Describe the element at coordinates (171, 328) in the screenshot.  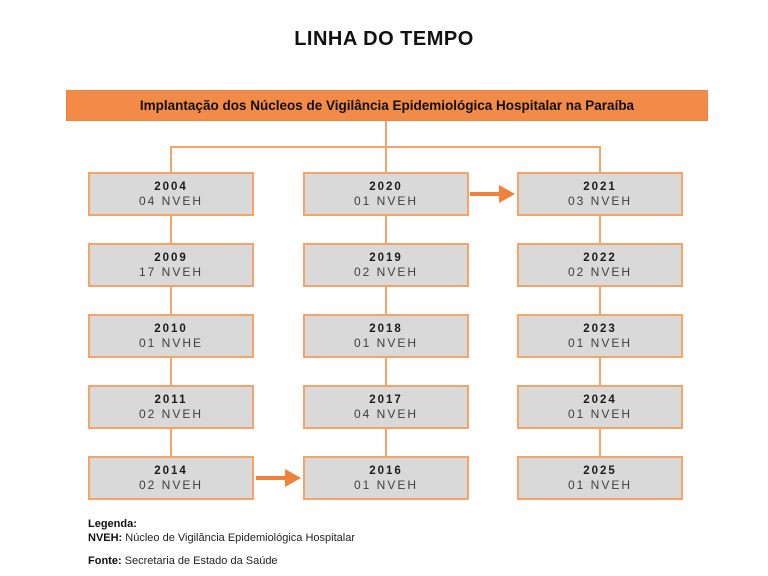
I see `box-year: 2010` at that location.